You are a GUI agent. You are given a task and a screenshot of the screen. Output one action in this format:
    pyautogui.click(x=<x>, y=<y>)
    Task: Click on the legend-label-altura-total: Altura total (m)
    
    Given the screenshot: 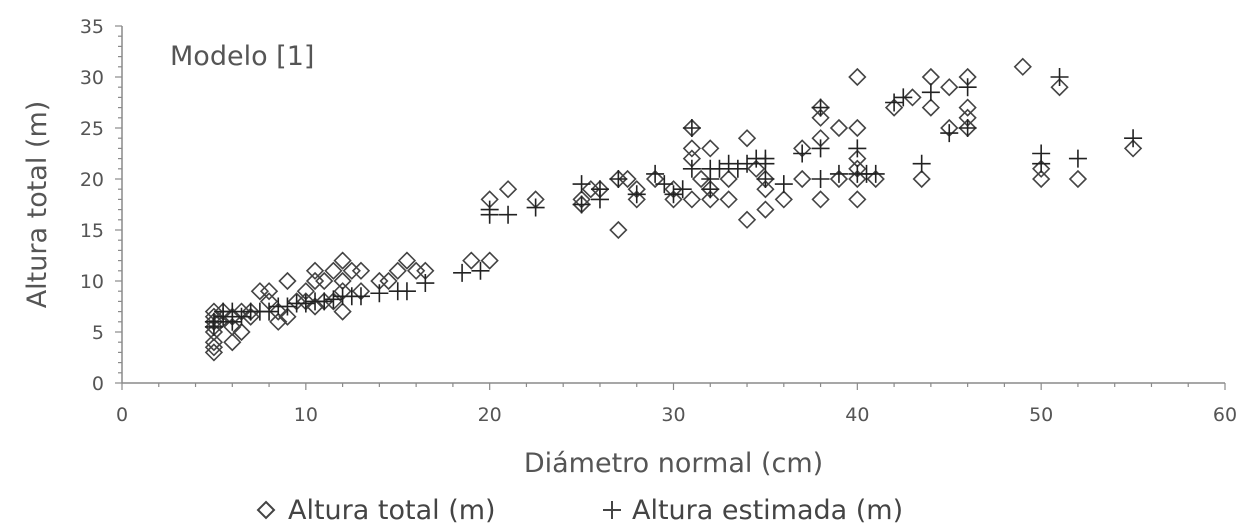 What is the action you would take?
    pyautogui.click(x=392, y=510)
    